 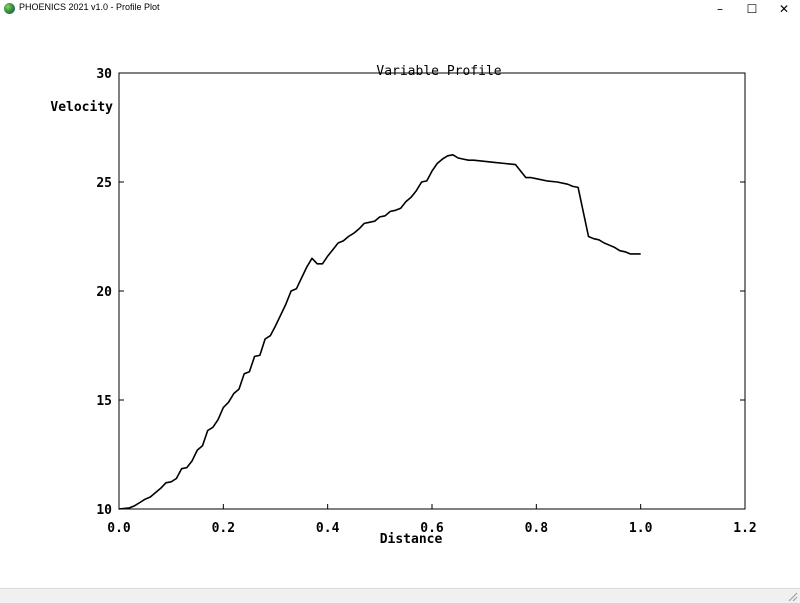 What do you see at coordinates (89, 7) in the screenshot?
I see `window-title: PHOENICS 2021 v1.0 - Profile Plot` at bounding box center [89, 7].